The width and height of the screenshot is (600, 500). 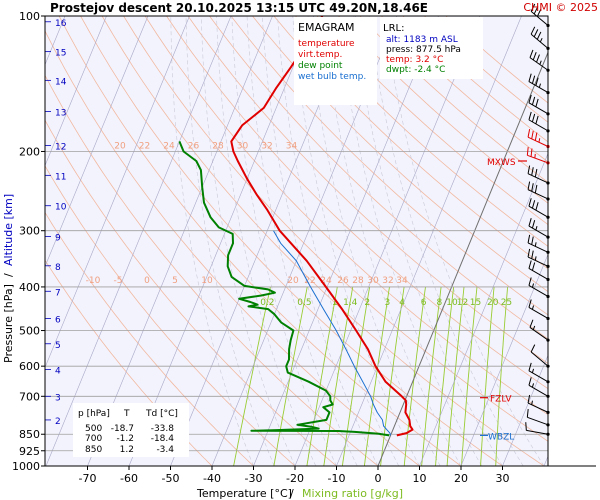 What do you see at coordinates (58, 371) in the screenshot?
I see `altitude-label: 4` at bounding box center [58, 371].